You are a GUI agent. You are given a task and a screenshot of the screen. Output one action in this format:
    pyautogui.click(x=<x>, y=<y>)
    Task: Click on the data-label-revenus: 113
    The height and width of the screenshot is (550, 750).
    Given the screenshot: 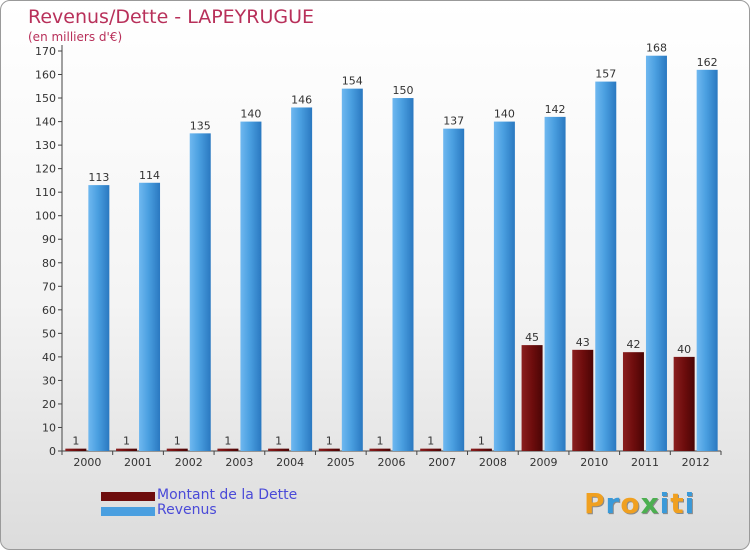 What is the action you would take?
    pyautogui.click(x=98, y=177)
    